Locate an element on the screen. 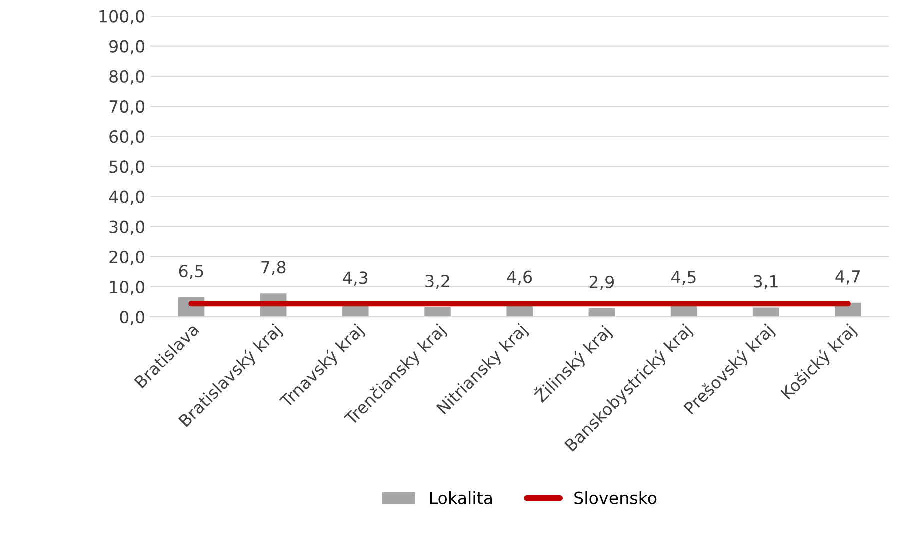 This screenshot has width=912, height=542. y-tick-label: 70,0 is located at coordinates (127, 107).